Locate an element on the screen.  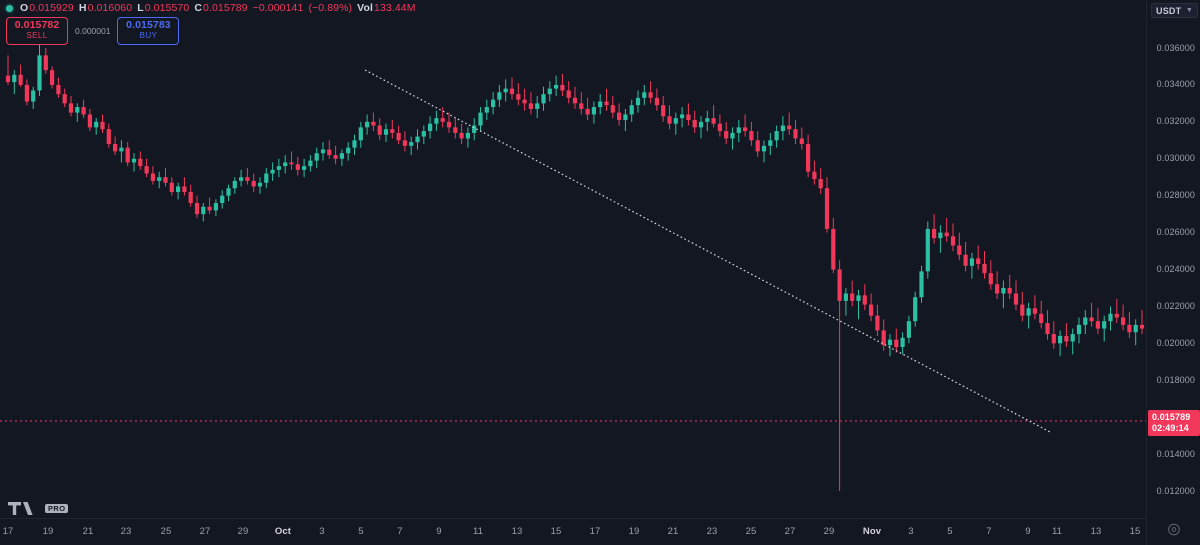
price-tick: 0.032000 is located at coordinates (1175, 121).